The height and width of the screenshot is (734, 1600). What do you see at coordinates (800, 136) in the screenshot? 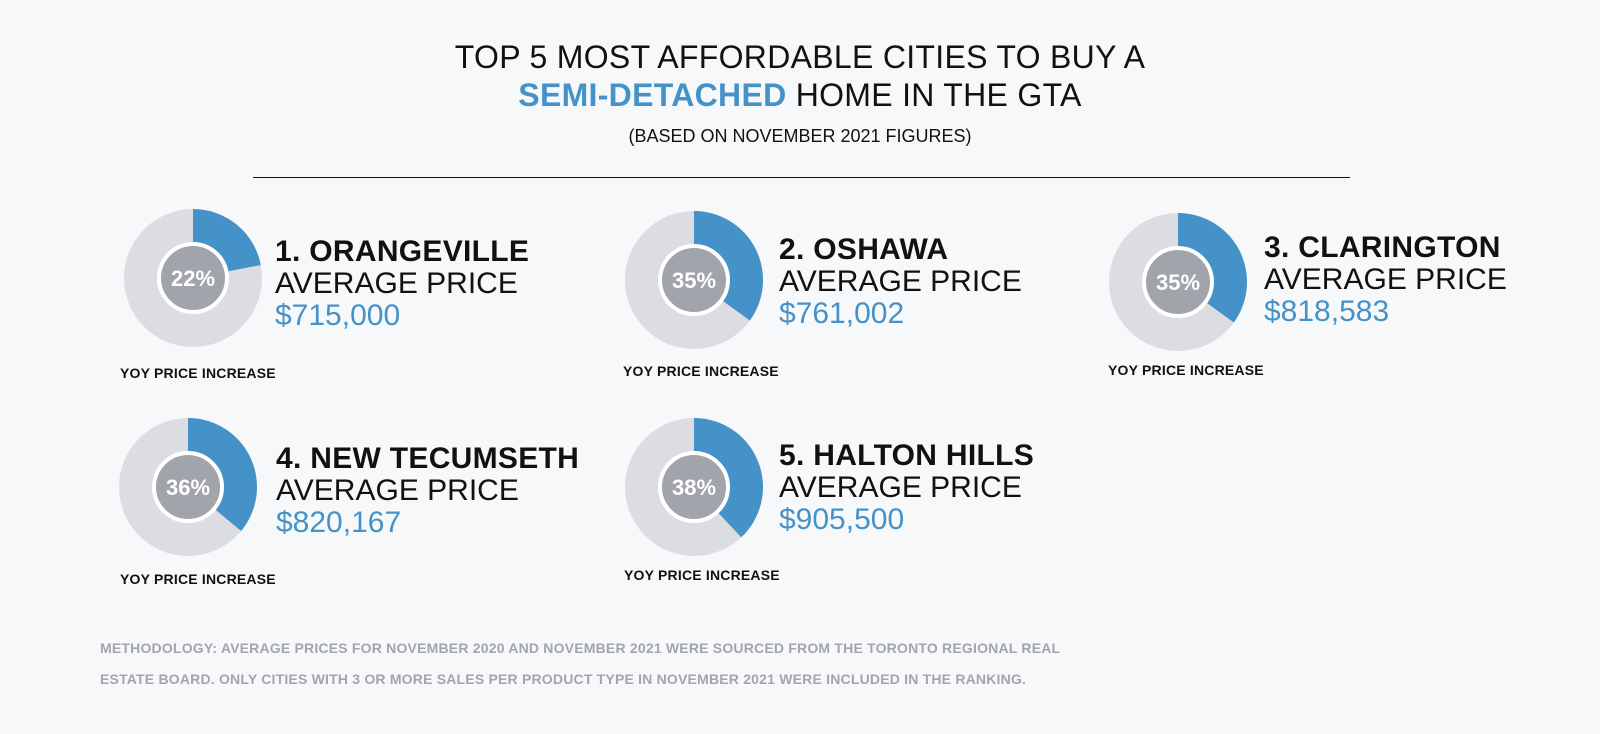
I see `chart-subtitle: (BASED ON NOVEMBER 2021 FIGURES)` at bounding box center [800, 136].